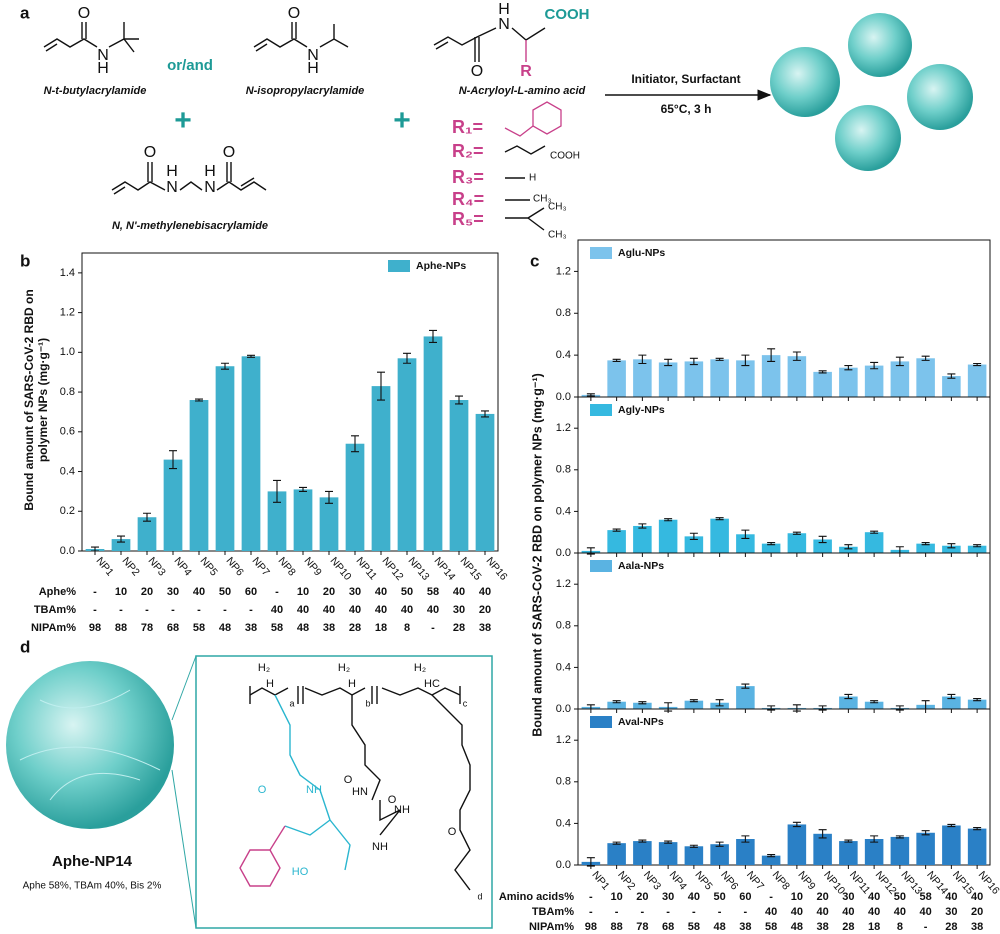 The width and height of the screenshot is (1000, 934). I want to click on polymer-bonds, so click(355, 788).